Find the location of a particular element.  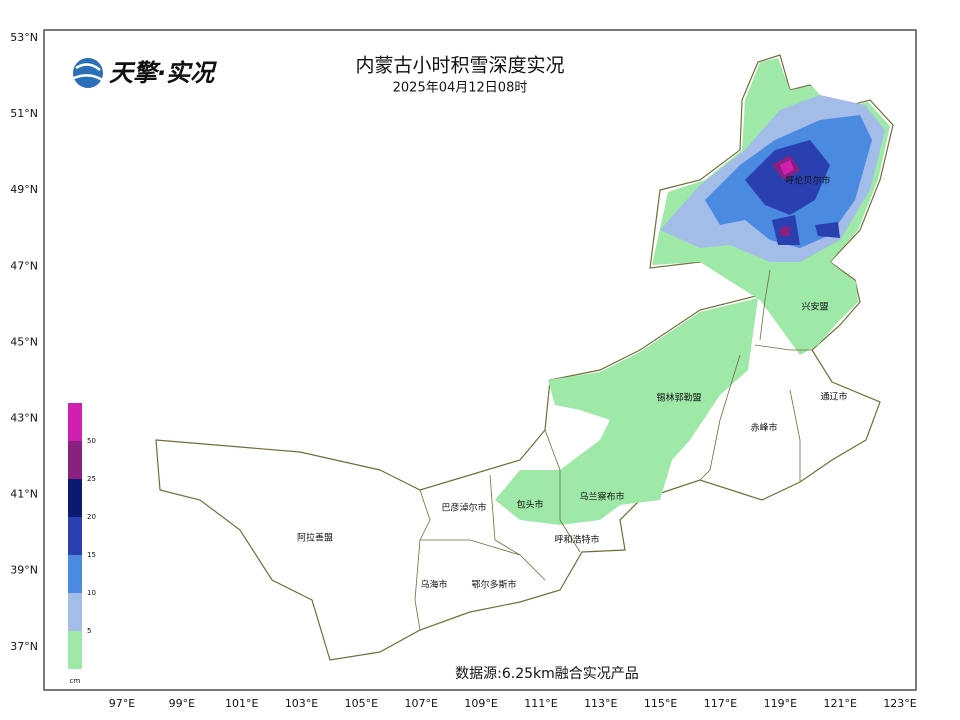

lon-label: 101°E is located at coordinates (241, 703).